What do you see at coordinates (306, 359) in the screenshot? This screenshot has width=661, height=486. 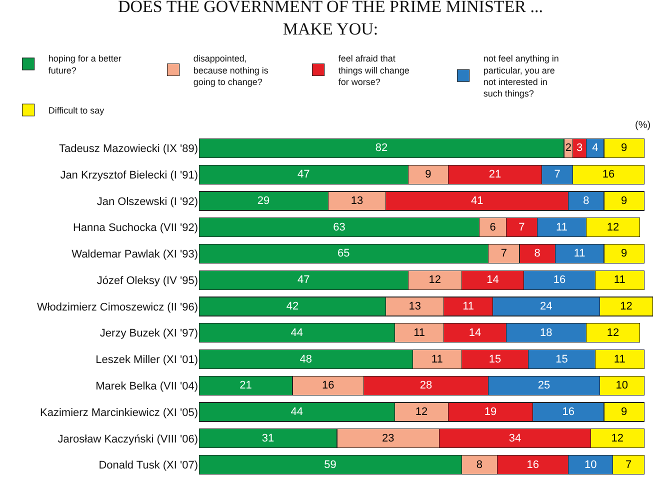 I see `data-label: 48` at bounding box center [306, 359].